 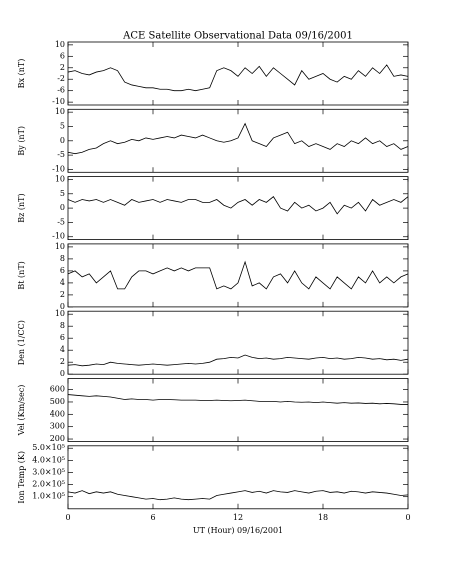 What do you see at coordinates (57, 438) in the screenshot?
I see `y-tick-label: 200` at bounding box center [57, 438].